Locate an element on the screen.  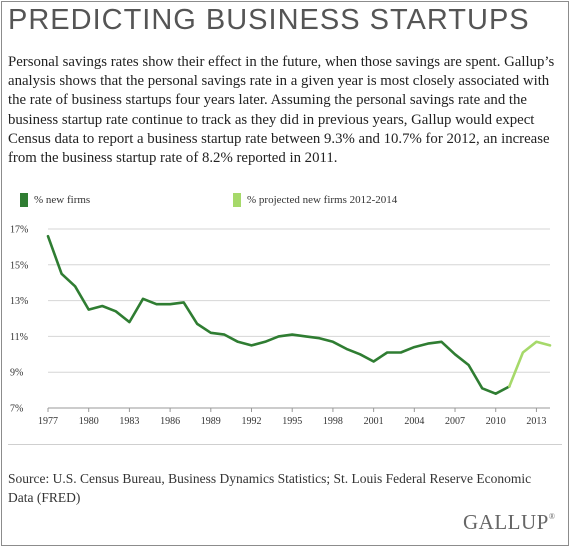
series-line-projected is located at coordinates (529, 364).